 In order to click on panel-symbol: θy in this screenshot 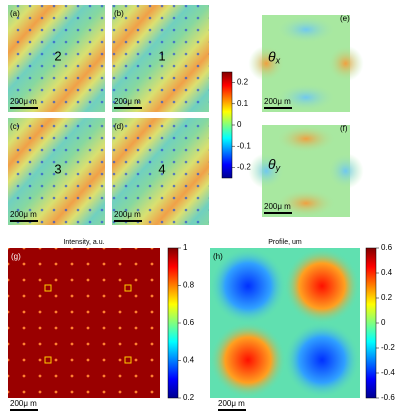, I will do `click(274, 165)`.